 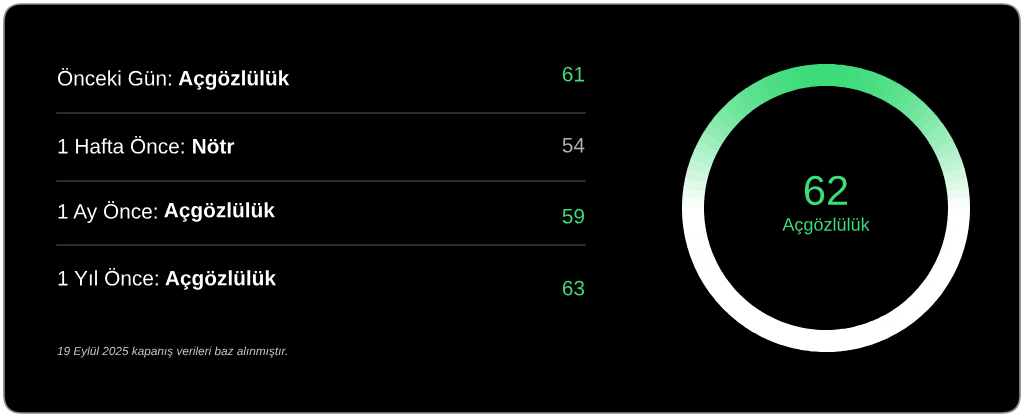 I want to click on data-label: 63, so click(x=573, y=288).